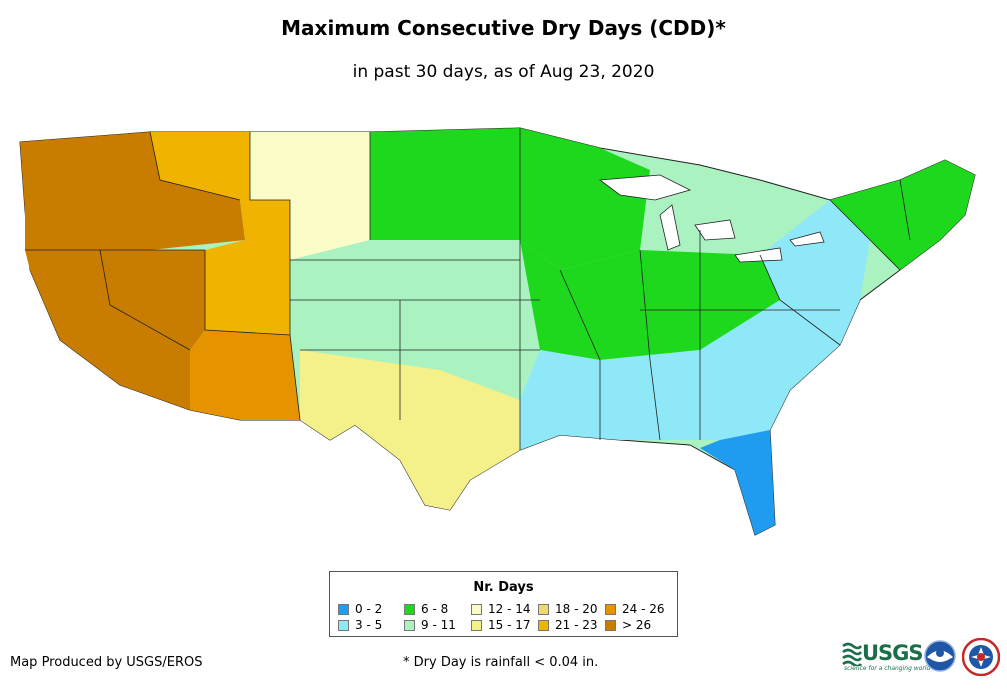 Image resolution: width=1007 pixels, height=691 pixels. I want to click on region-great-basin, so click(152, 300).